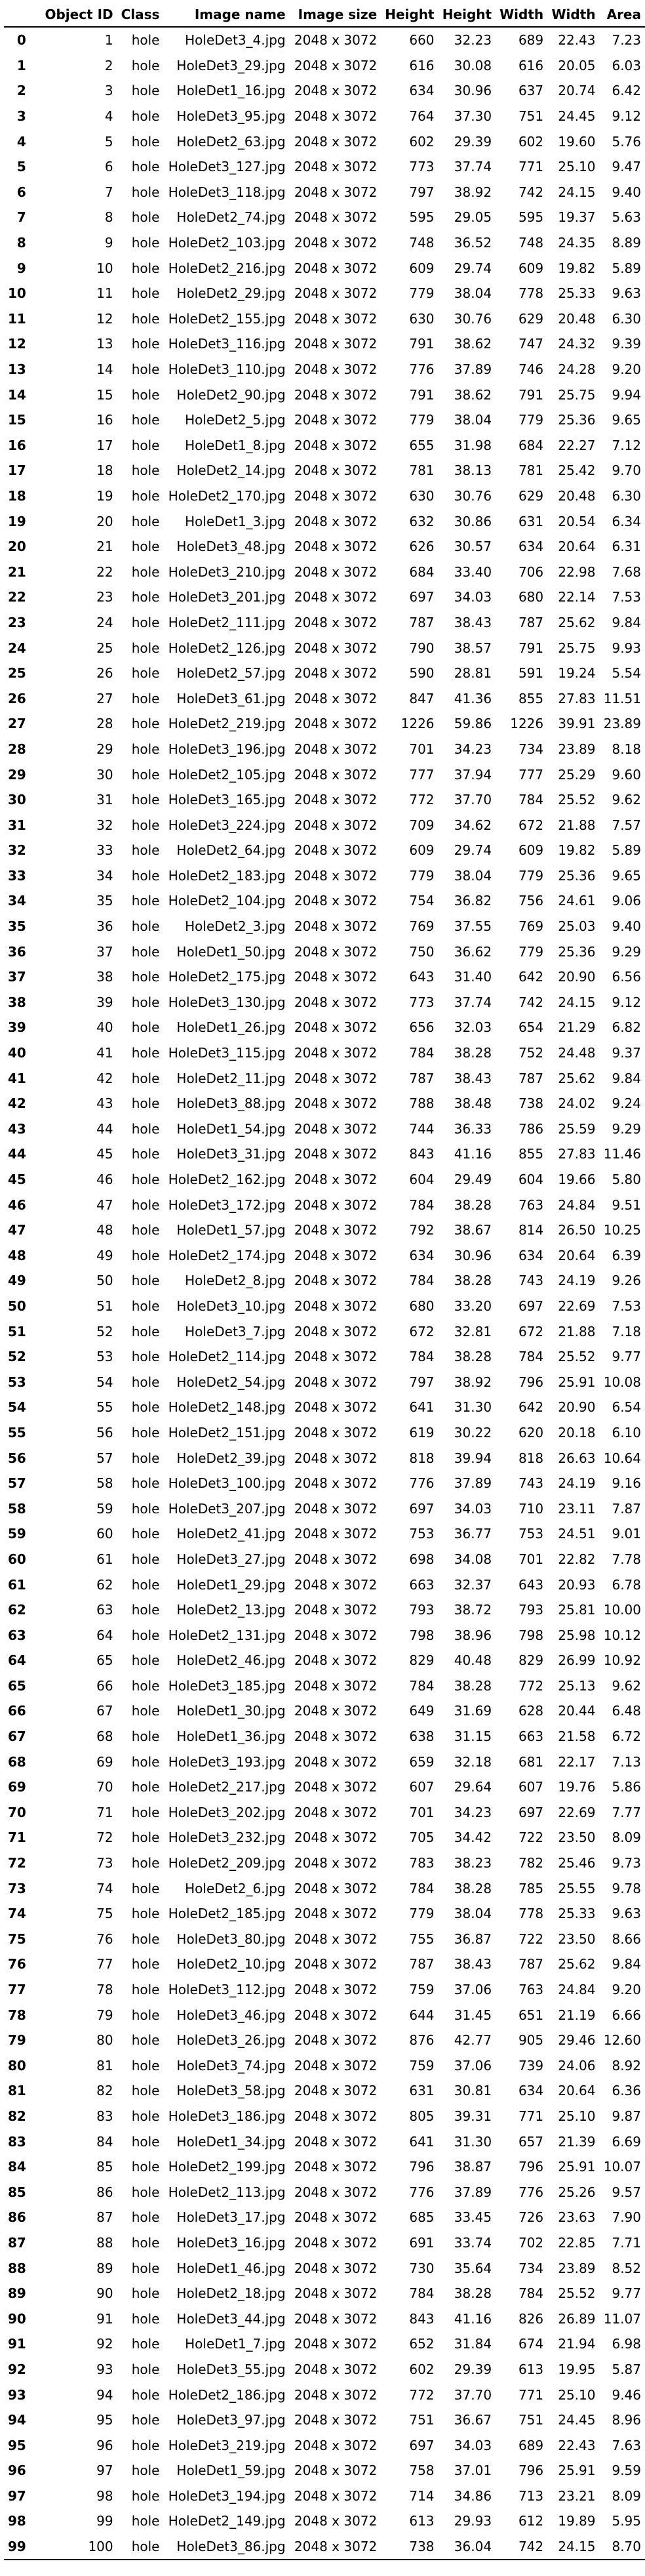 Image resolution: width=645 pixels, height=2576 pixels. What do you see at coordinates (422, 167) in the screenshot?
I see `height-cell: 773` at bounding box center [422, 167].